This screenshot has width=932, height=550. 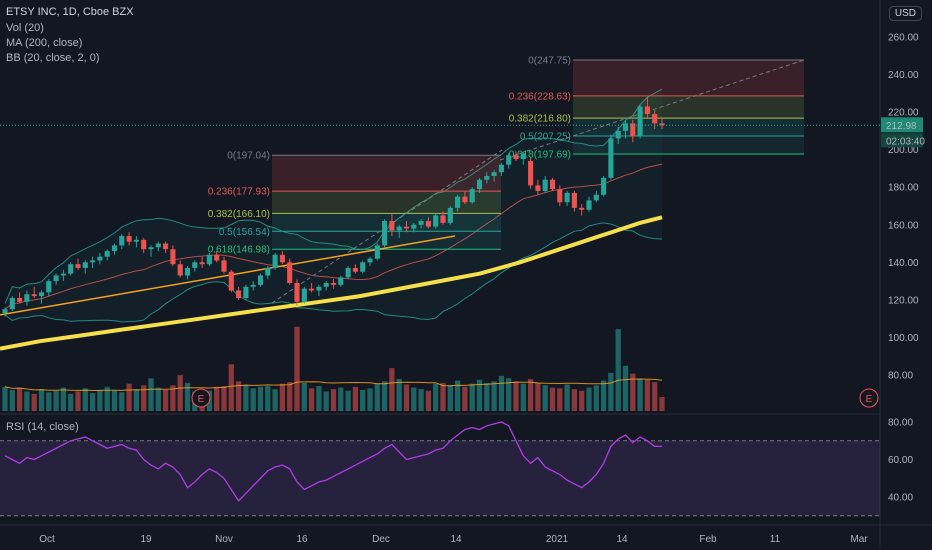 What do you see at coordinates (708, 539) in the screenshot?
I see `time-tick-label: Feb` at bounding box center [708, 539].